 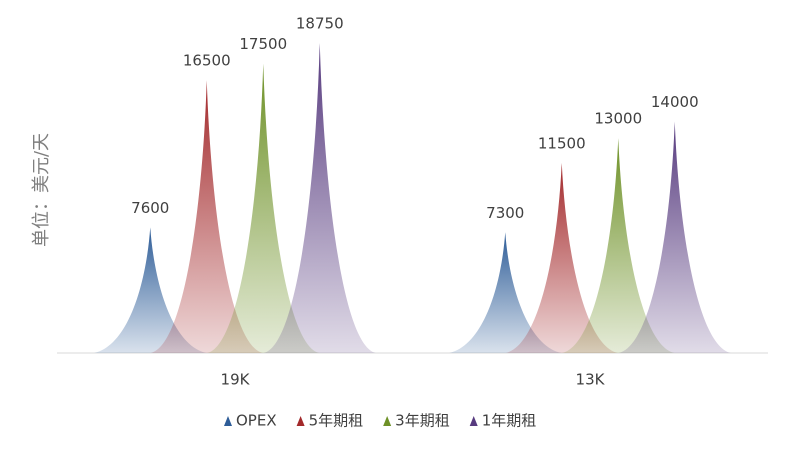 What do you see at coordinates (207, 61) in the screenshot?
I see `data-label: 16500` at bounding box center [207, 61].